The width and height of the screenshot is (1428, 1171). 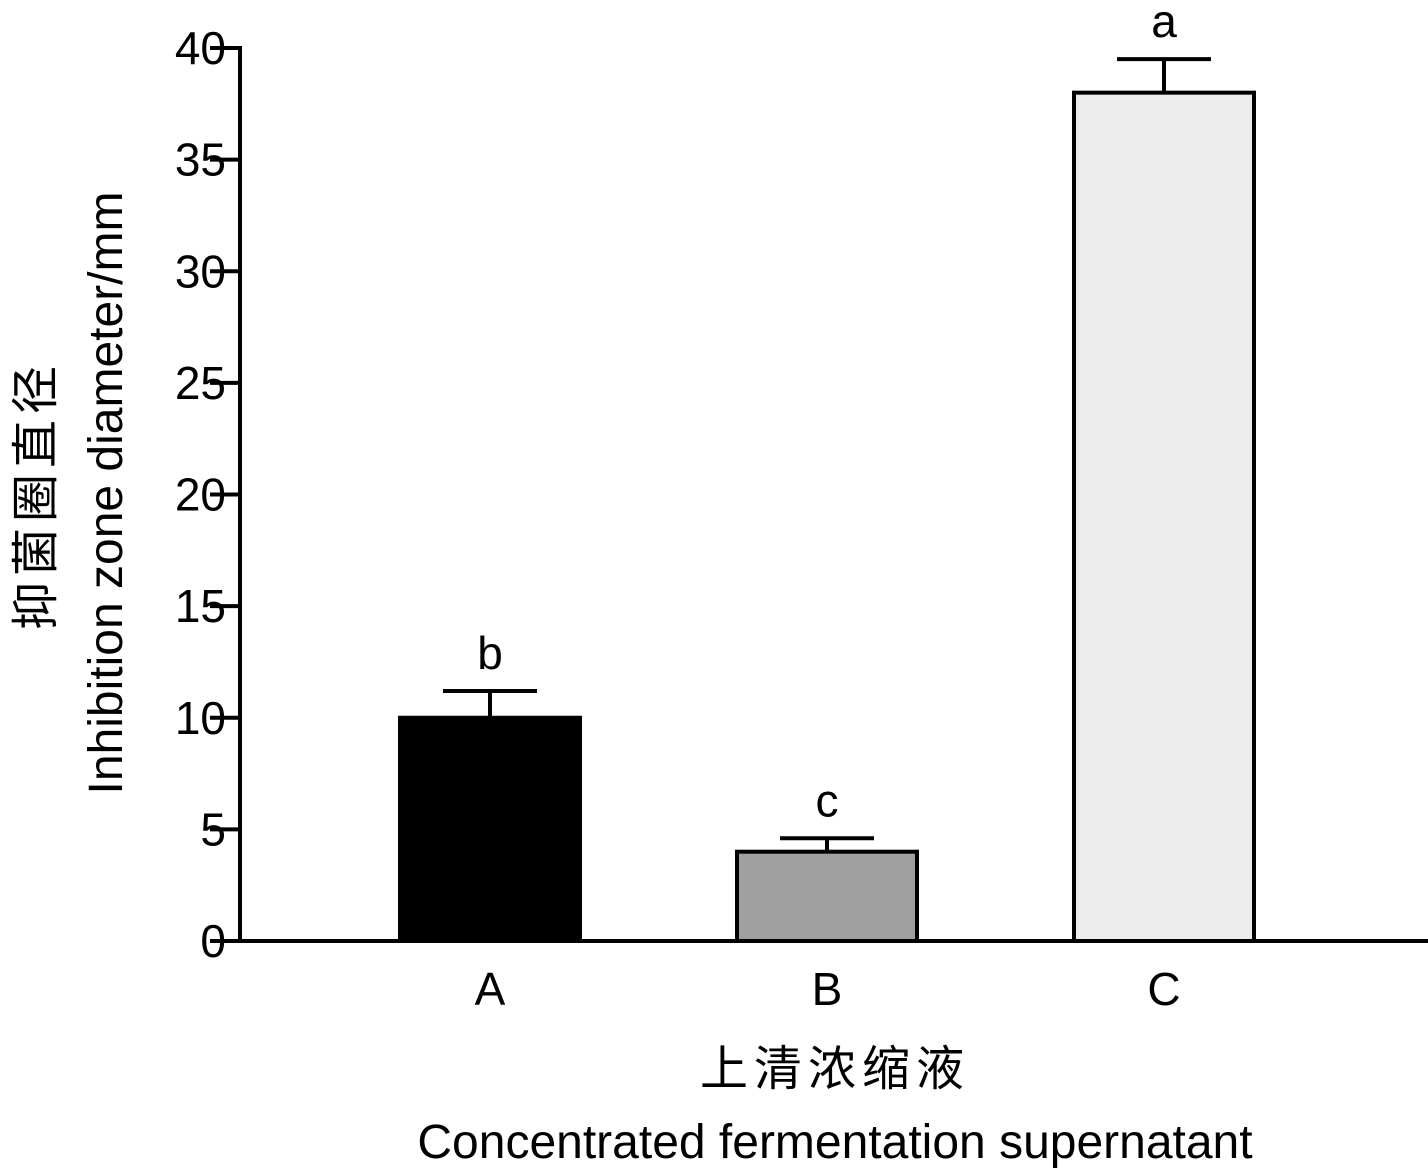 What do you see at coordinates (200, 160) in the screenshot?
I see `y-tick-label: 35` at bounding box center [200, 160].